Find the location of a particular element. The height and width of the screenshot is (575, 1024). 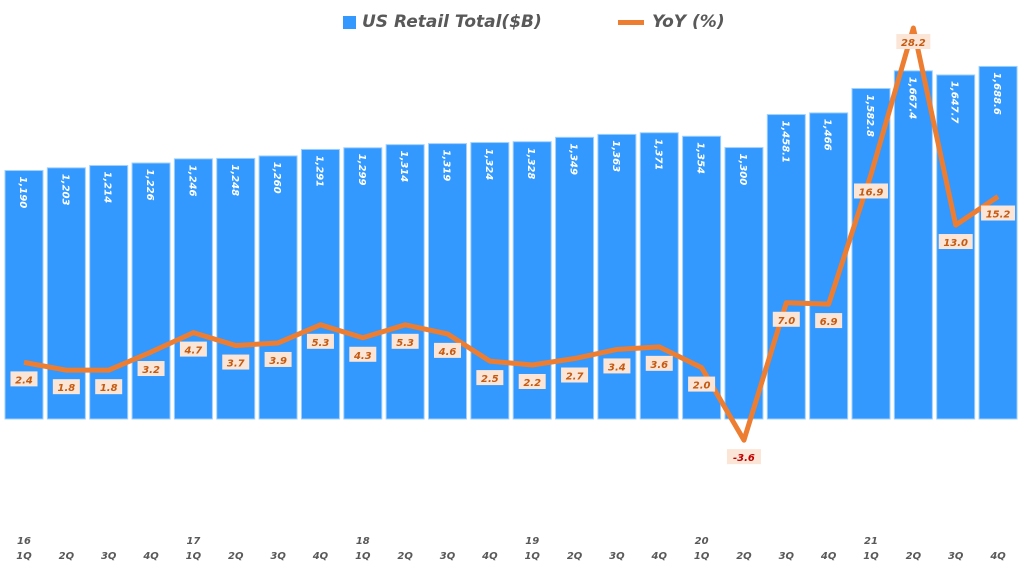

yoy-label: 4.3 is located at coordinates (362, 356).